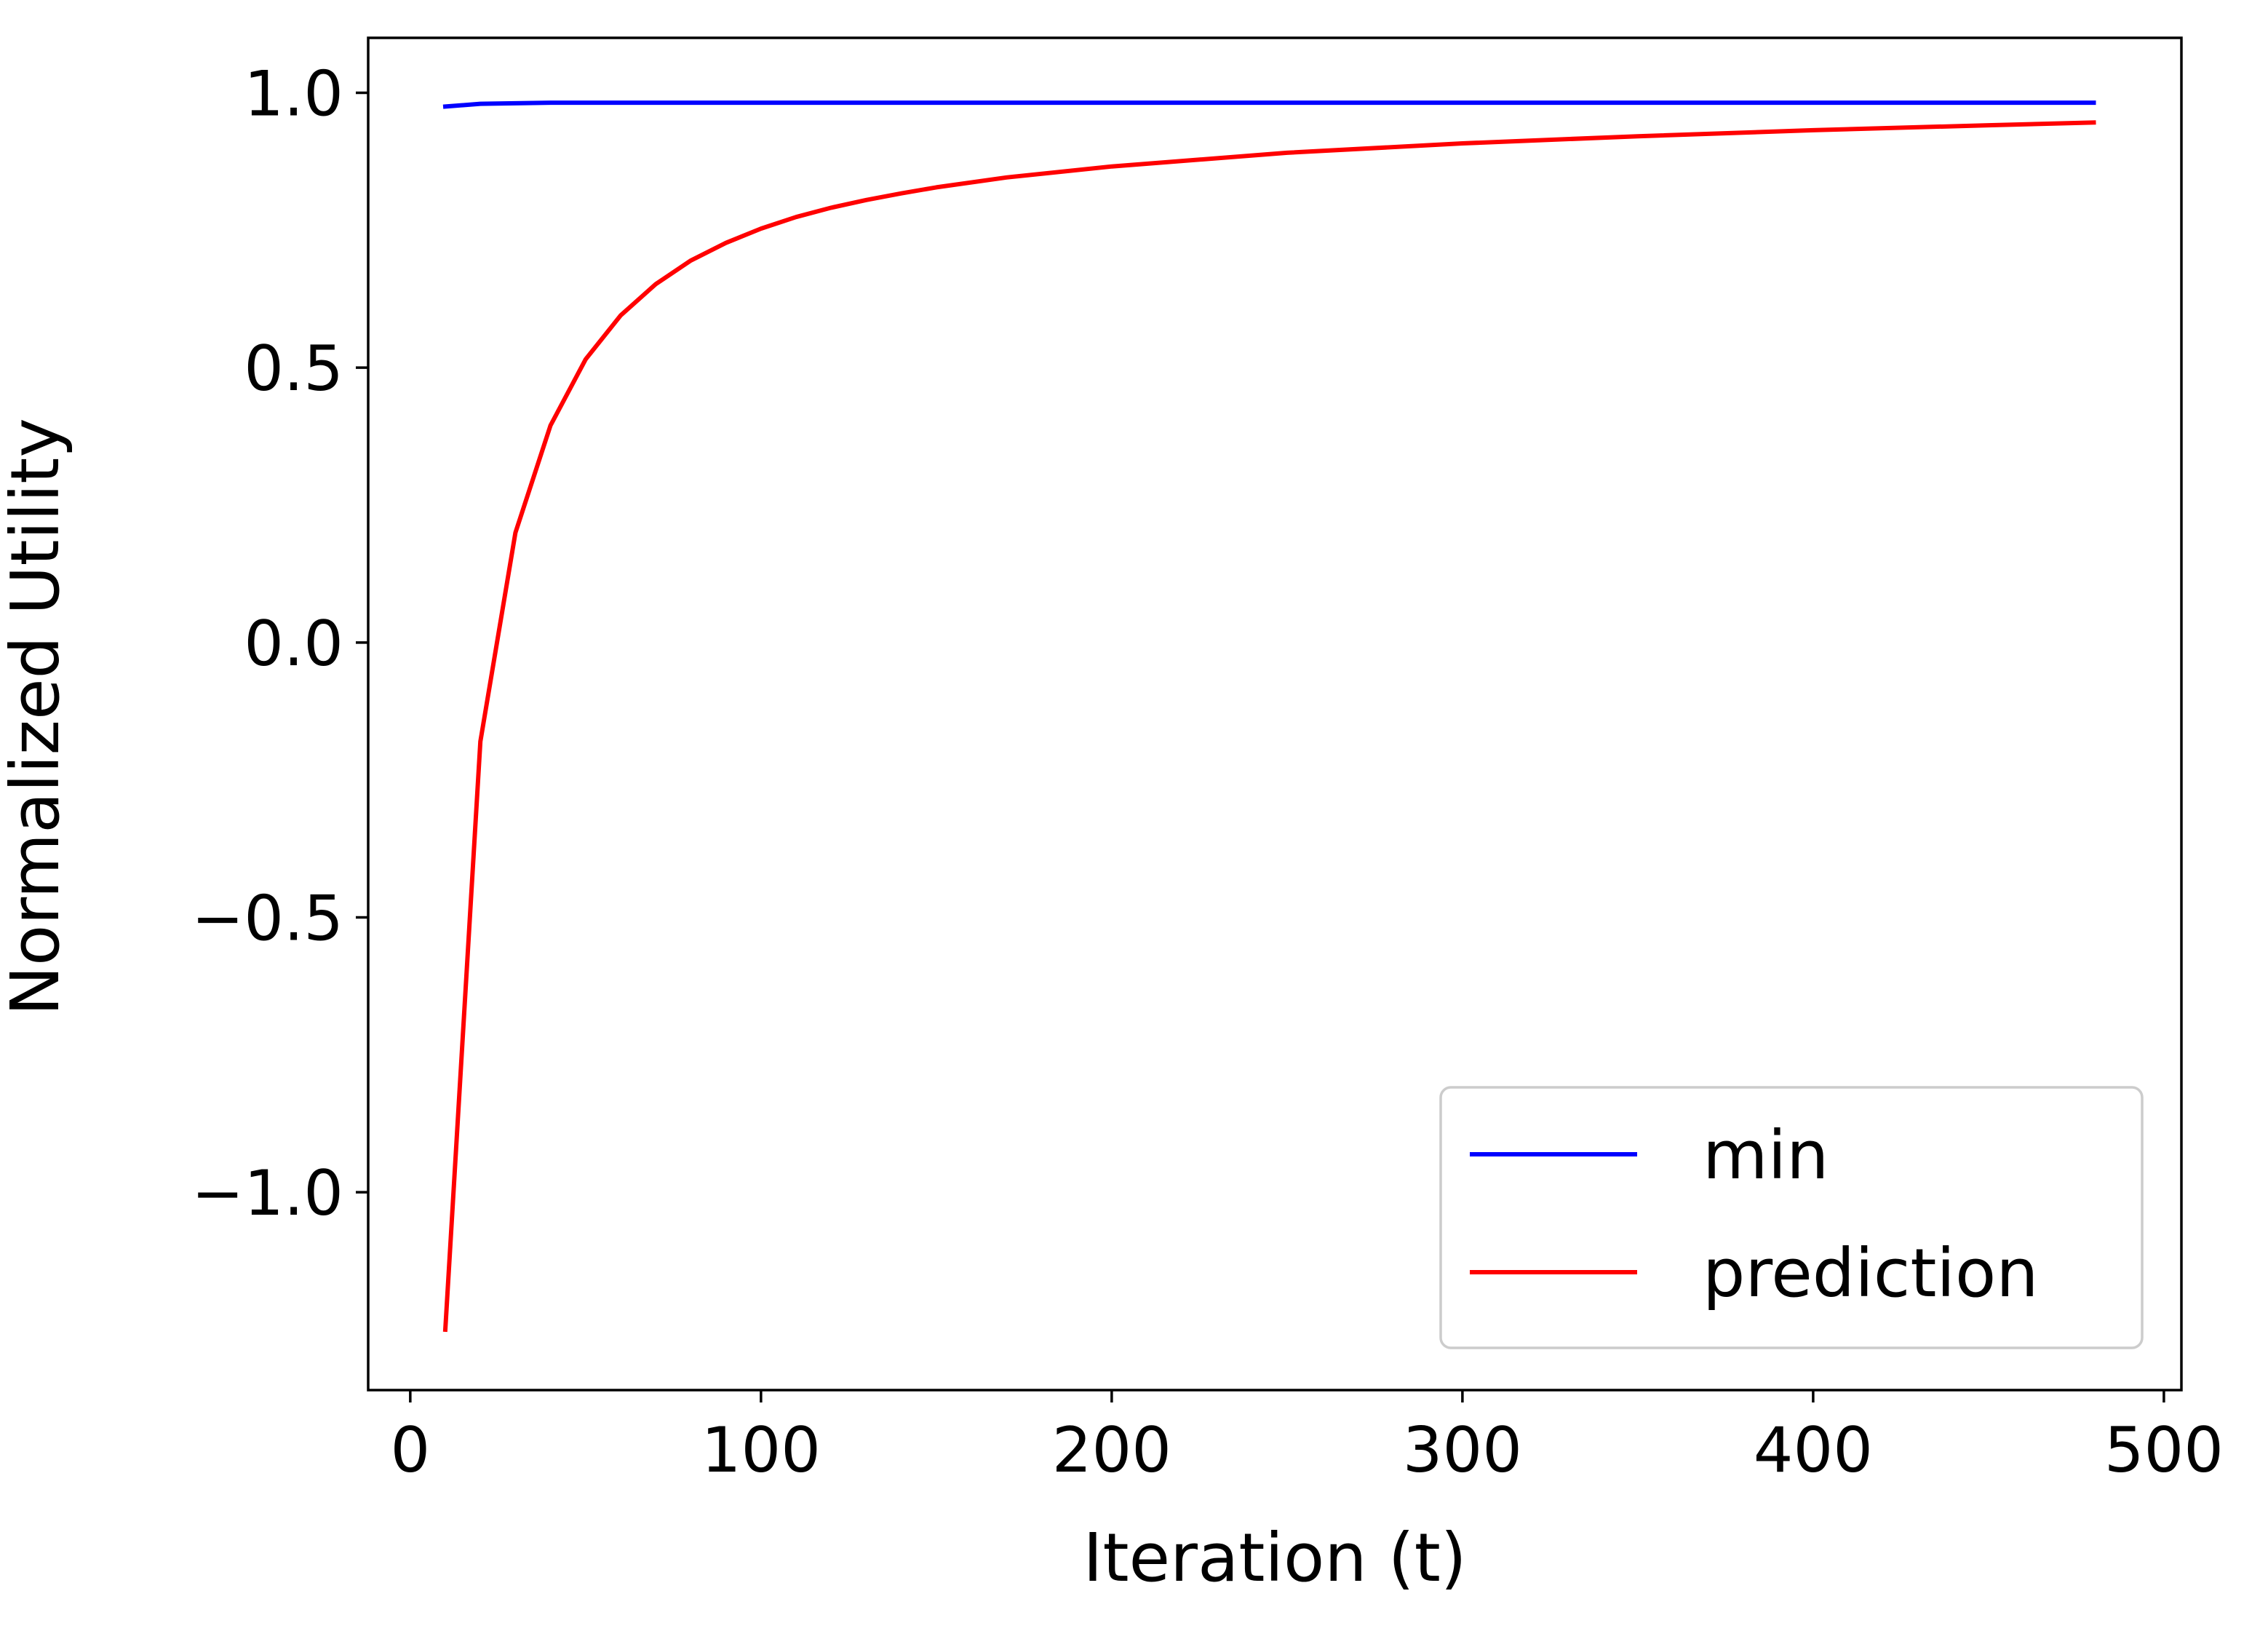  I want to click on y-tick-label: −0.5, so click(267, 918).